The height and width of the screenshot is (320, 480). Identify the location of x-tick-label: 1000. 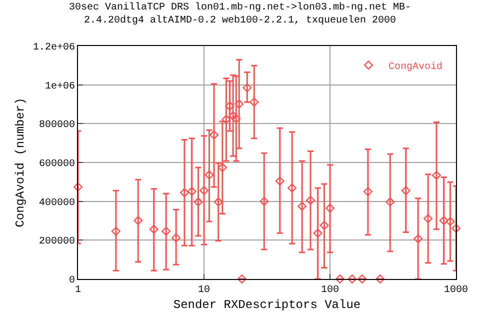
(456, 290).